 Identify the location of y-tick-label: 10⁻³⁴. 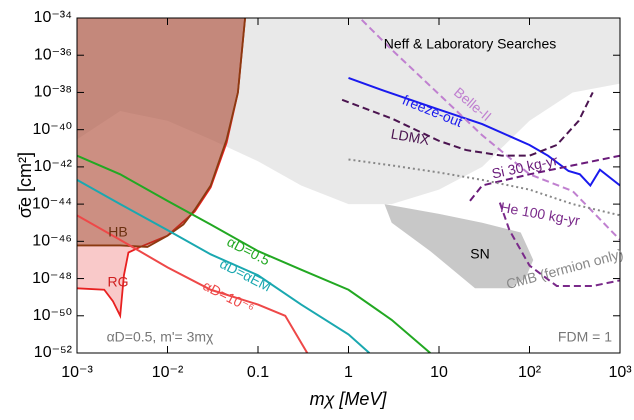
(53, 17).